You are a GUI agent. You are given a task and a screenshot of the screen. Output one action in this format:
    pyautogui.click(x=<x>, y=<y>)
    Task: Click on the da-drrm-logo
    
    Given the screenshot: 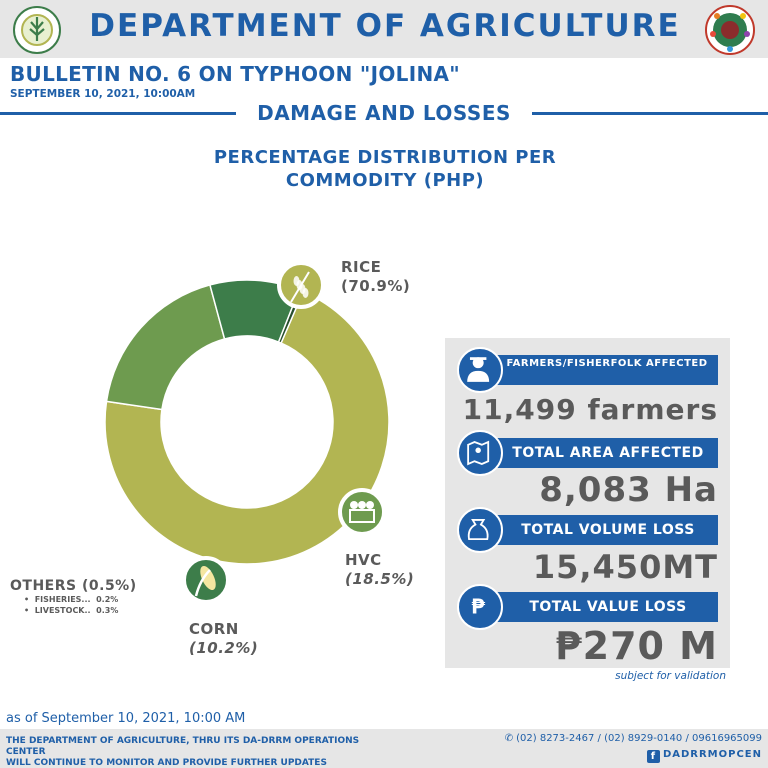 What is the action you would take?
    pyautogui.click(x=730, y=30)
    